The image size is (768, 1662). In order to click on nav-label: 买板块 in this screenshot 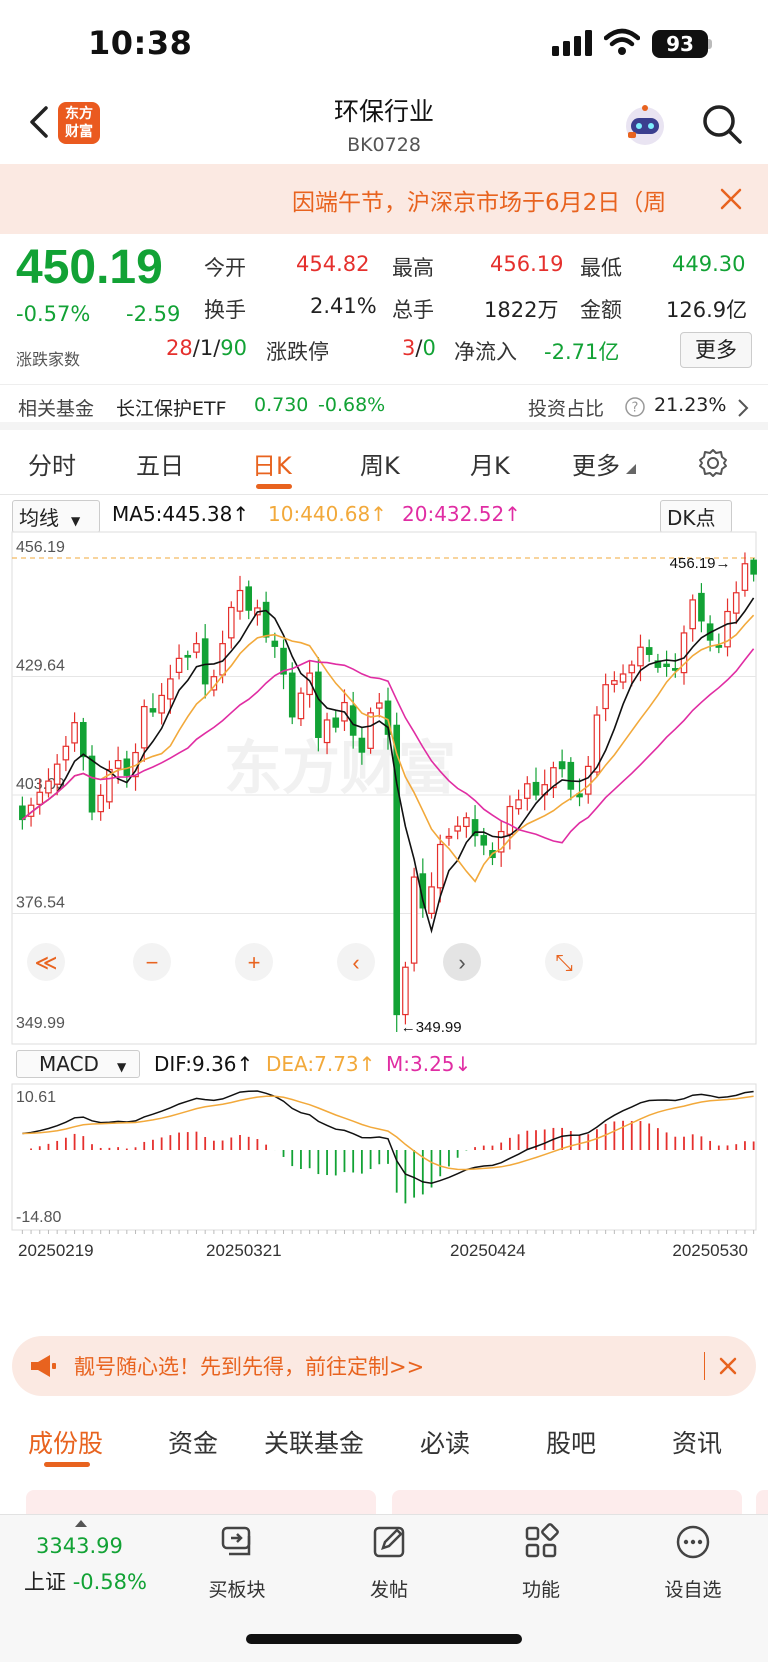, I will do `click(237, 1590)`.